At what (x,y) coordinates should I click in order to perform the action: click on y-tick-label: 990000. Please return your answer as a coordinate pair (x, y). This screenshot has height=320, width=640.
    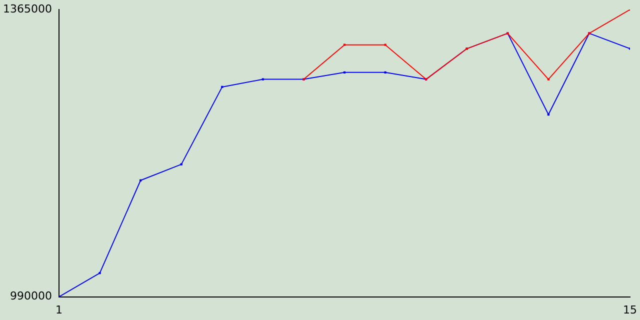
    Looking at the image, I should click on (31, 296).